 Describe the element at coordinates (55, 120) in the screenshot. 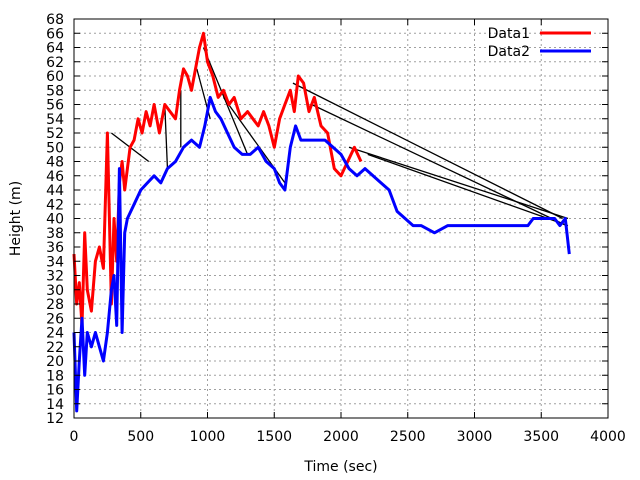

I see `y-tick-label: 54` at that location.